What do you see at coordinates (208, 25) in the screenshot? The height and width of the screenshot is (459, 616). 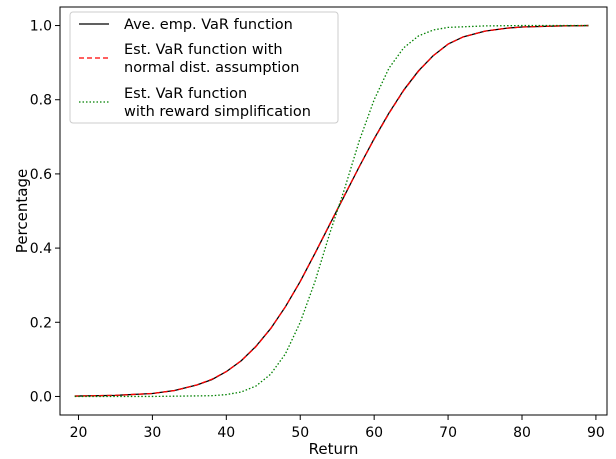 I see `legend-label-1: Ave. emp. VaR function` at bounding box center [208, 25].